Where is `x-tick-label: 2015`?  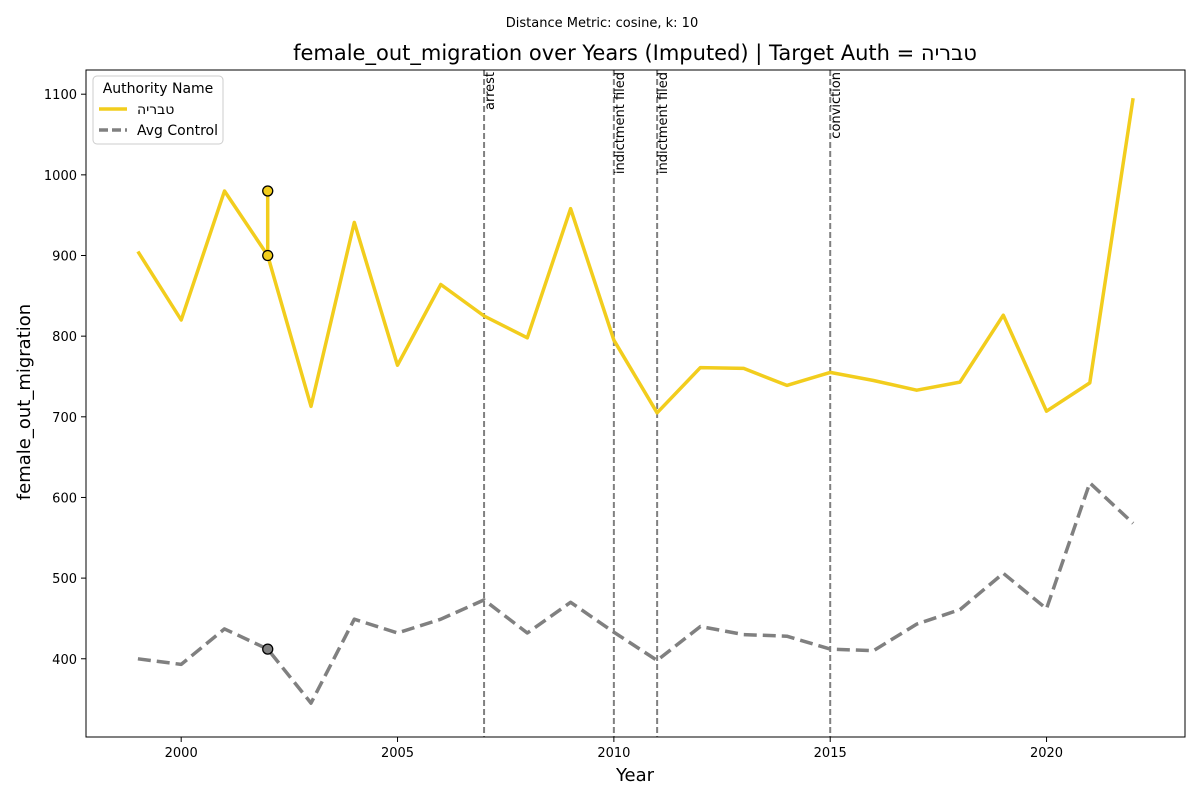
x-tick-label: 2015 is located at coordinates (830, 753).